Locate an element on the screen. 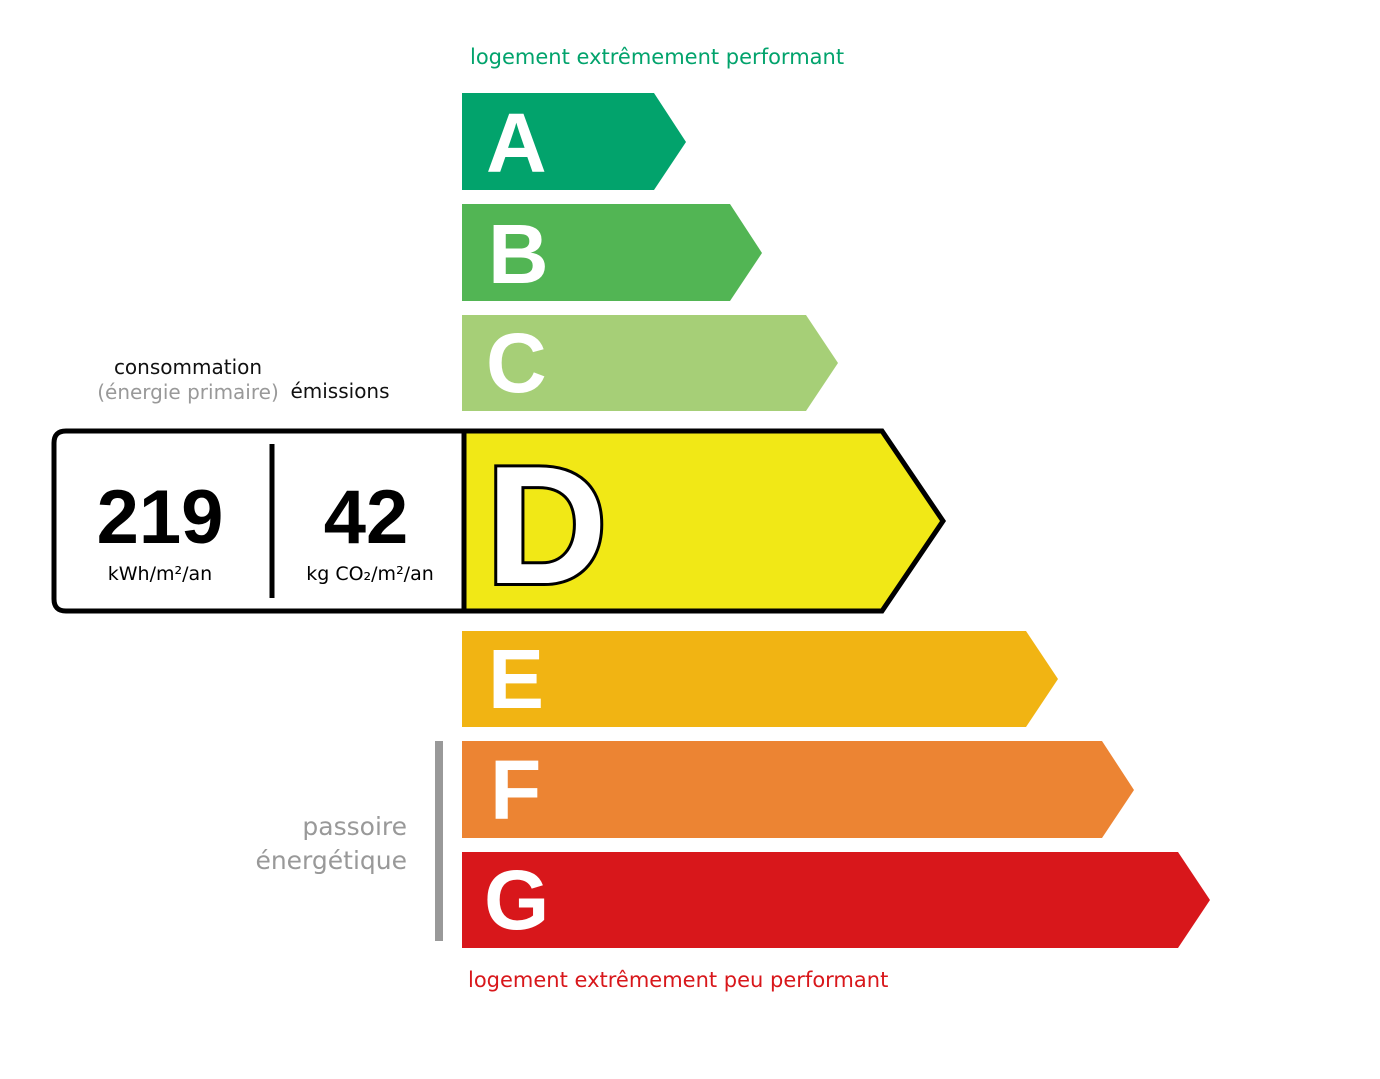 This screenshot has width=1380, height=1079. passoire-label-line2: énergétique is located at coordinates (331, 860).